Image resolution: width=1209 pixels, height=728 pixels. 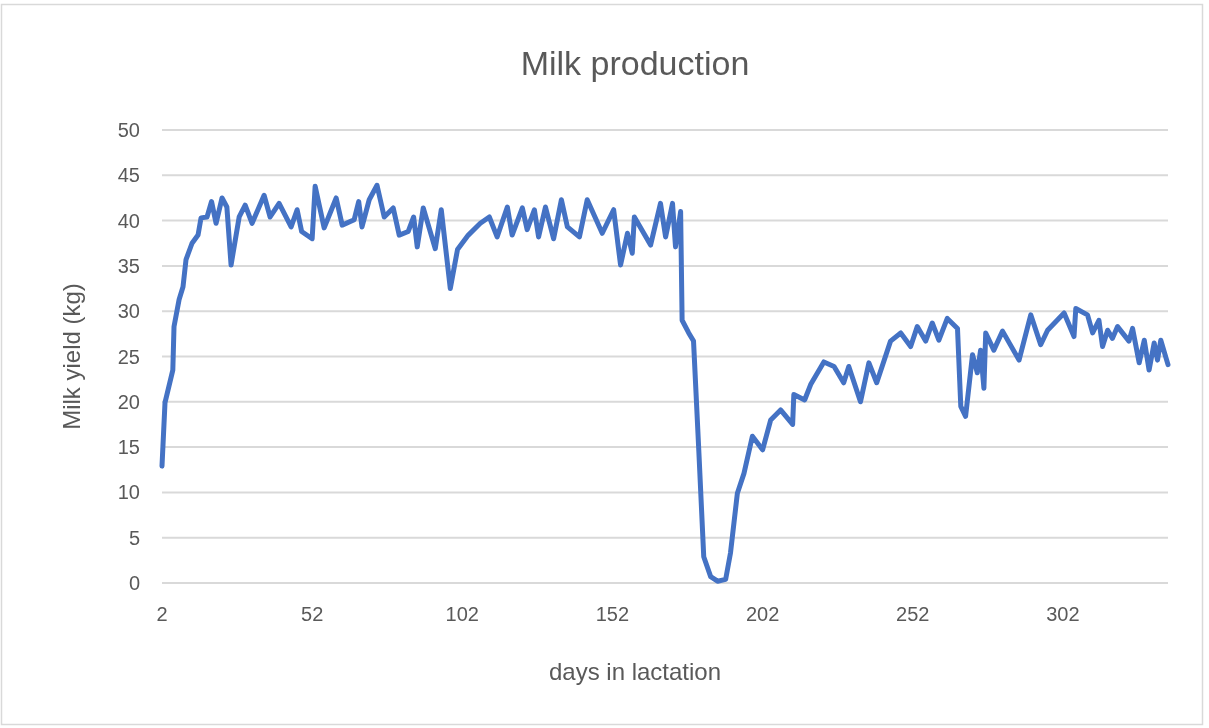 I want to click on y-tick-label: 20, so click(x=128, y=401).